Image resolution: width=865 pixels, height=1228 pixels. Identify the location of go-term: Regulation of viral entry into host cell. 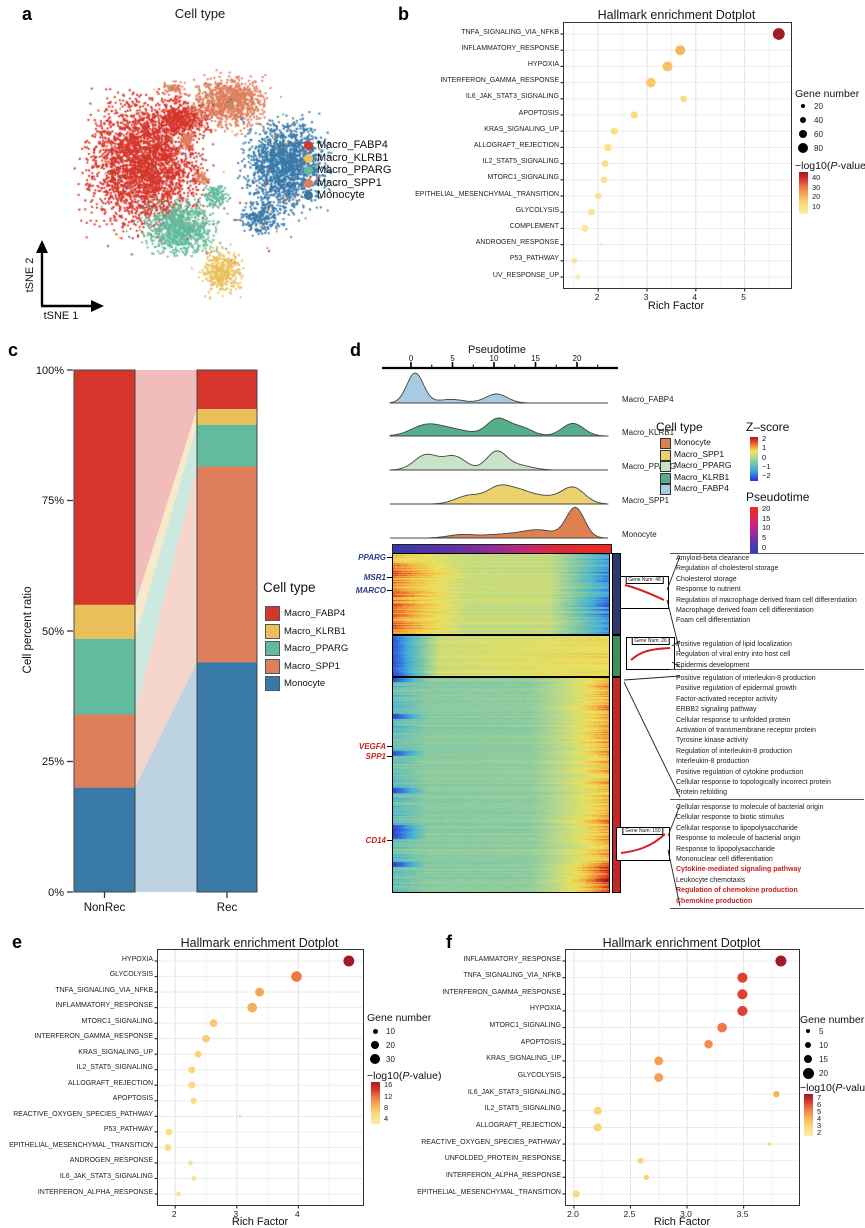
(733, 655).